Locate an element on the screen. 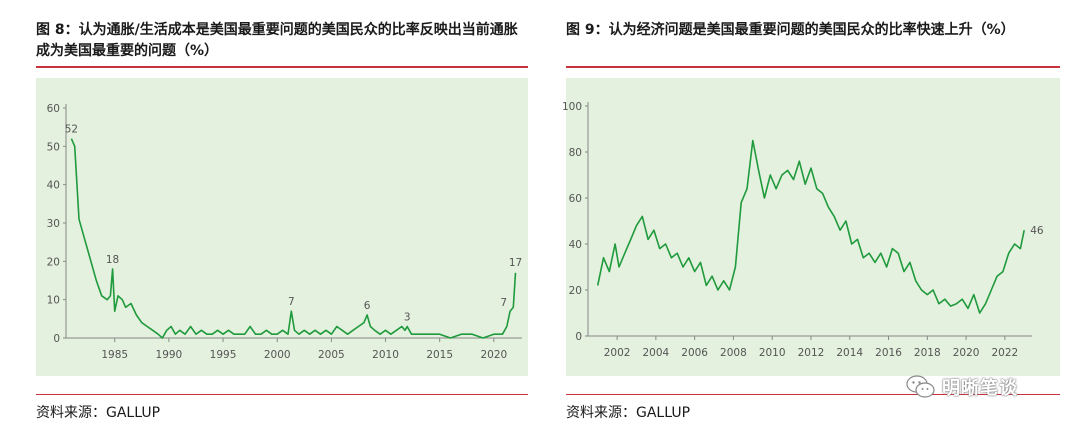  y-tick-label: 30 is located at coordinates (53, 224).